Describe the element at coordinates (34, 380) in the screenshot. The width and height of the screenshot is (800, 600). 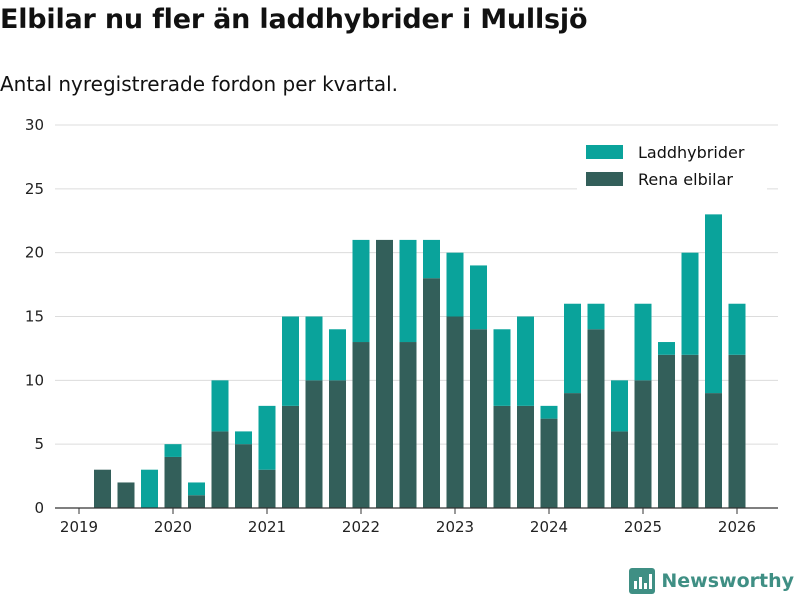
I see `y-tick-label: 10` at that location.